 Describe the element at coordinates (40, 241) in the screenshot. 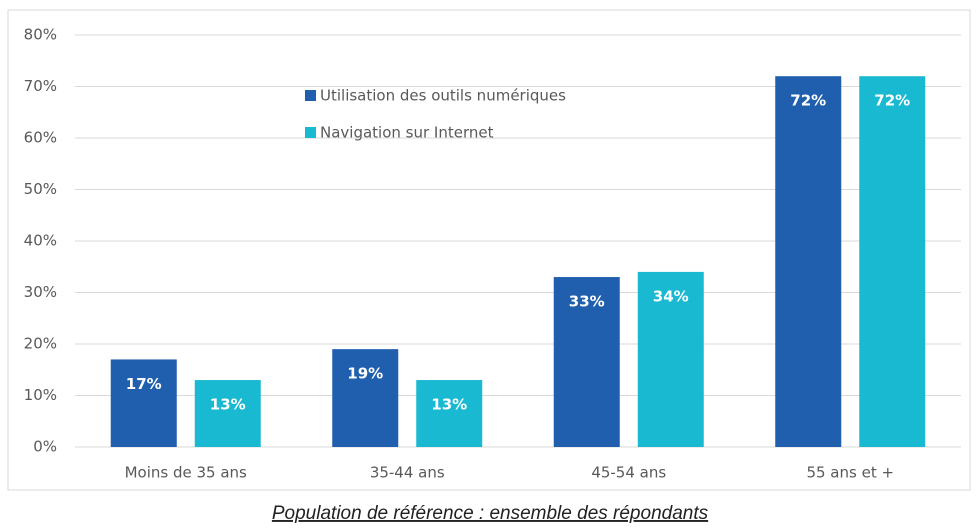

I see `y-tick-label: 40%` at that location.